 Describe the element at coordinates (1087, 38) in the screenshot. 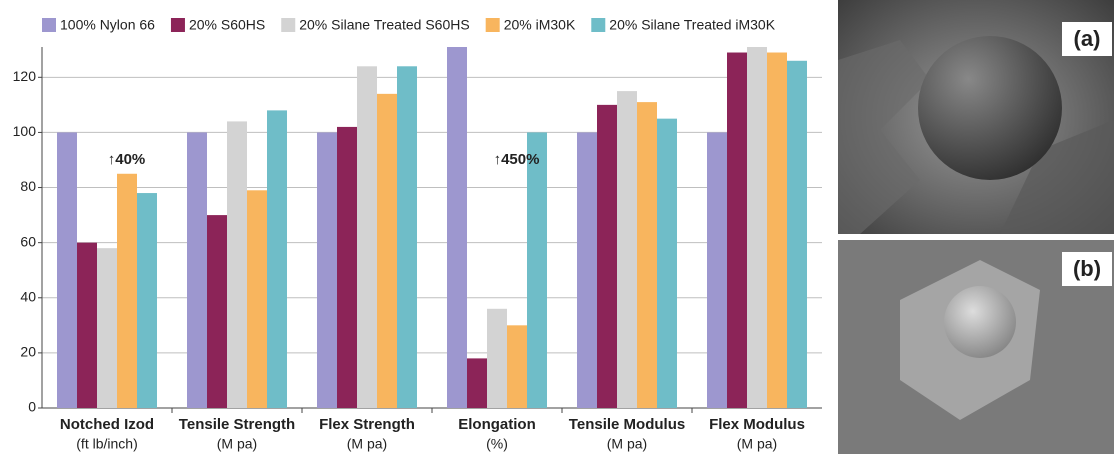

I see `image-label: (a)` at that location.